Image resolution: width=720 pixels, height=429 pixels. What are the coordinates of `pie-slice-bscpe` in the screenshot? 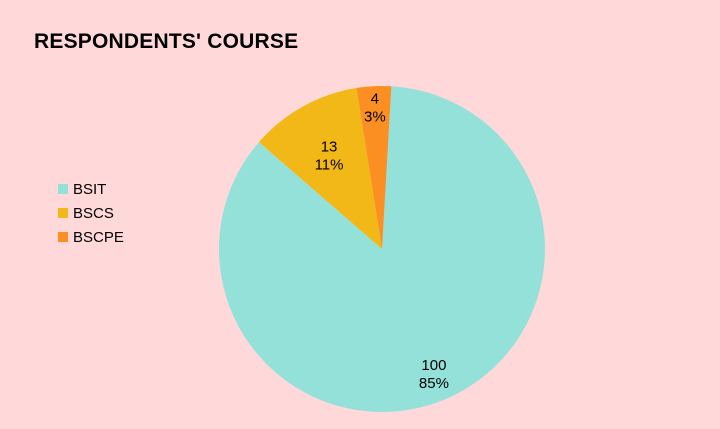 It's located at (374, 168).